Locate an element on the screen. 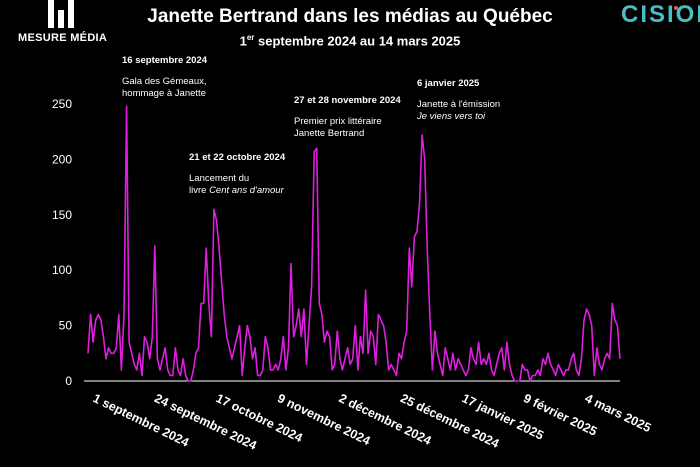 The height and width of the screenshot is (467, 700). annotation-line2-text: livre is located at coordinates (199, 190).